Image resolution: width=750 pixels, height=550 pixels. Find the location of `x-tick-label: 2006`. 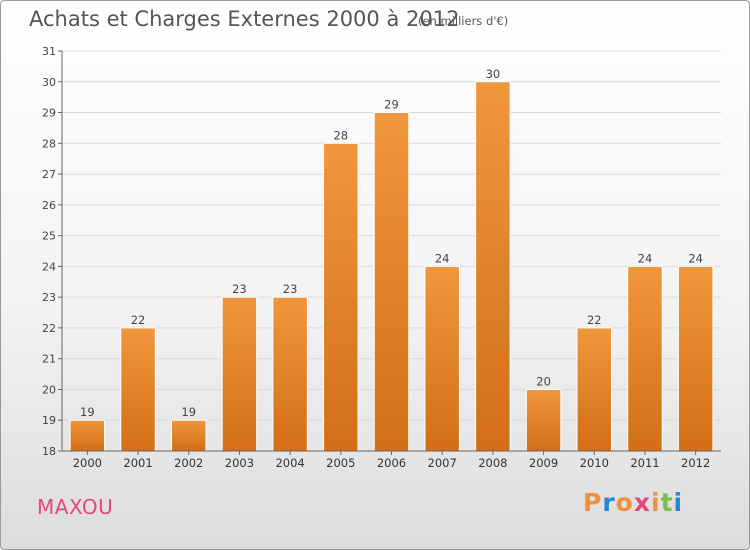

x-tick-label: 2006 is located at coordinates (391, 463).